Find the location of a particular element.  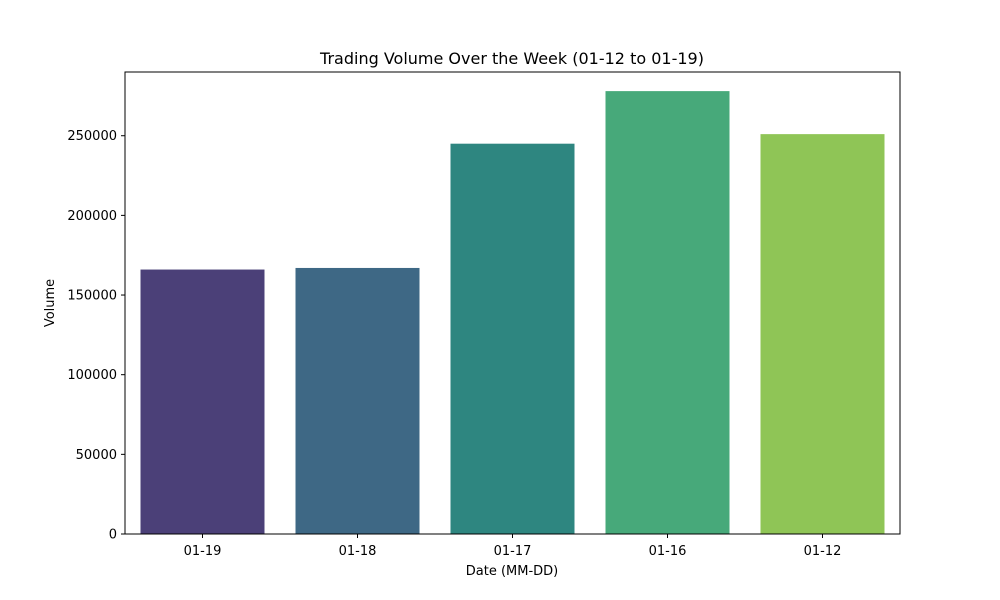

x-axis-label: Date (MM-DD) is located at coordinates (512, 571).